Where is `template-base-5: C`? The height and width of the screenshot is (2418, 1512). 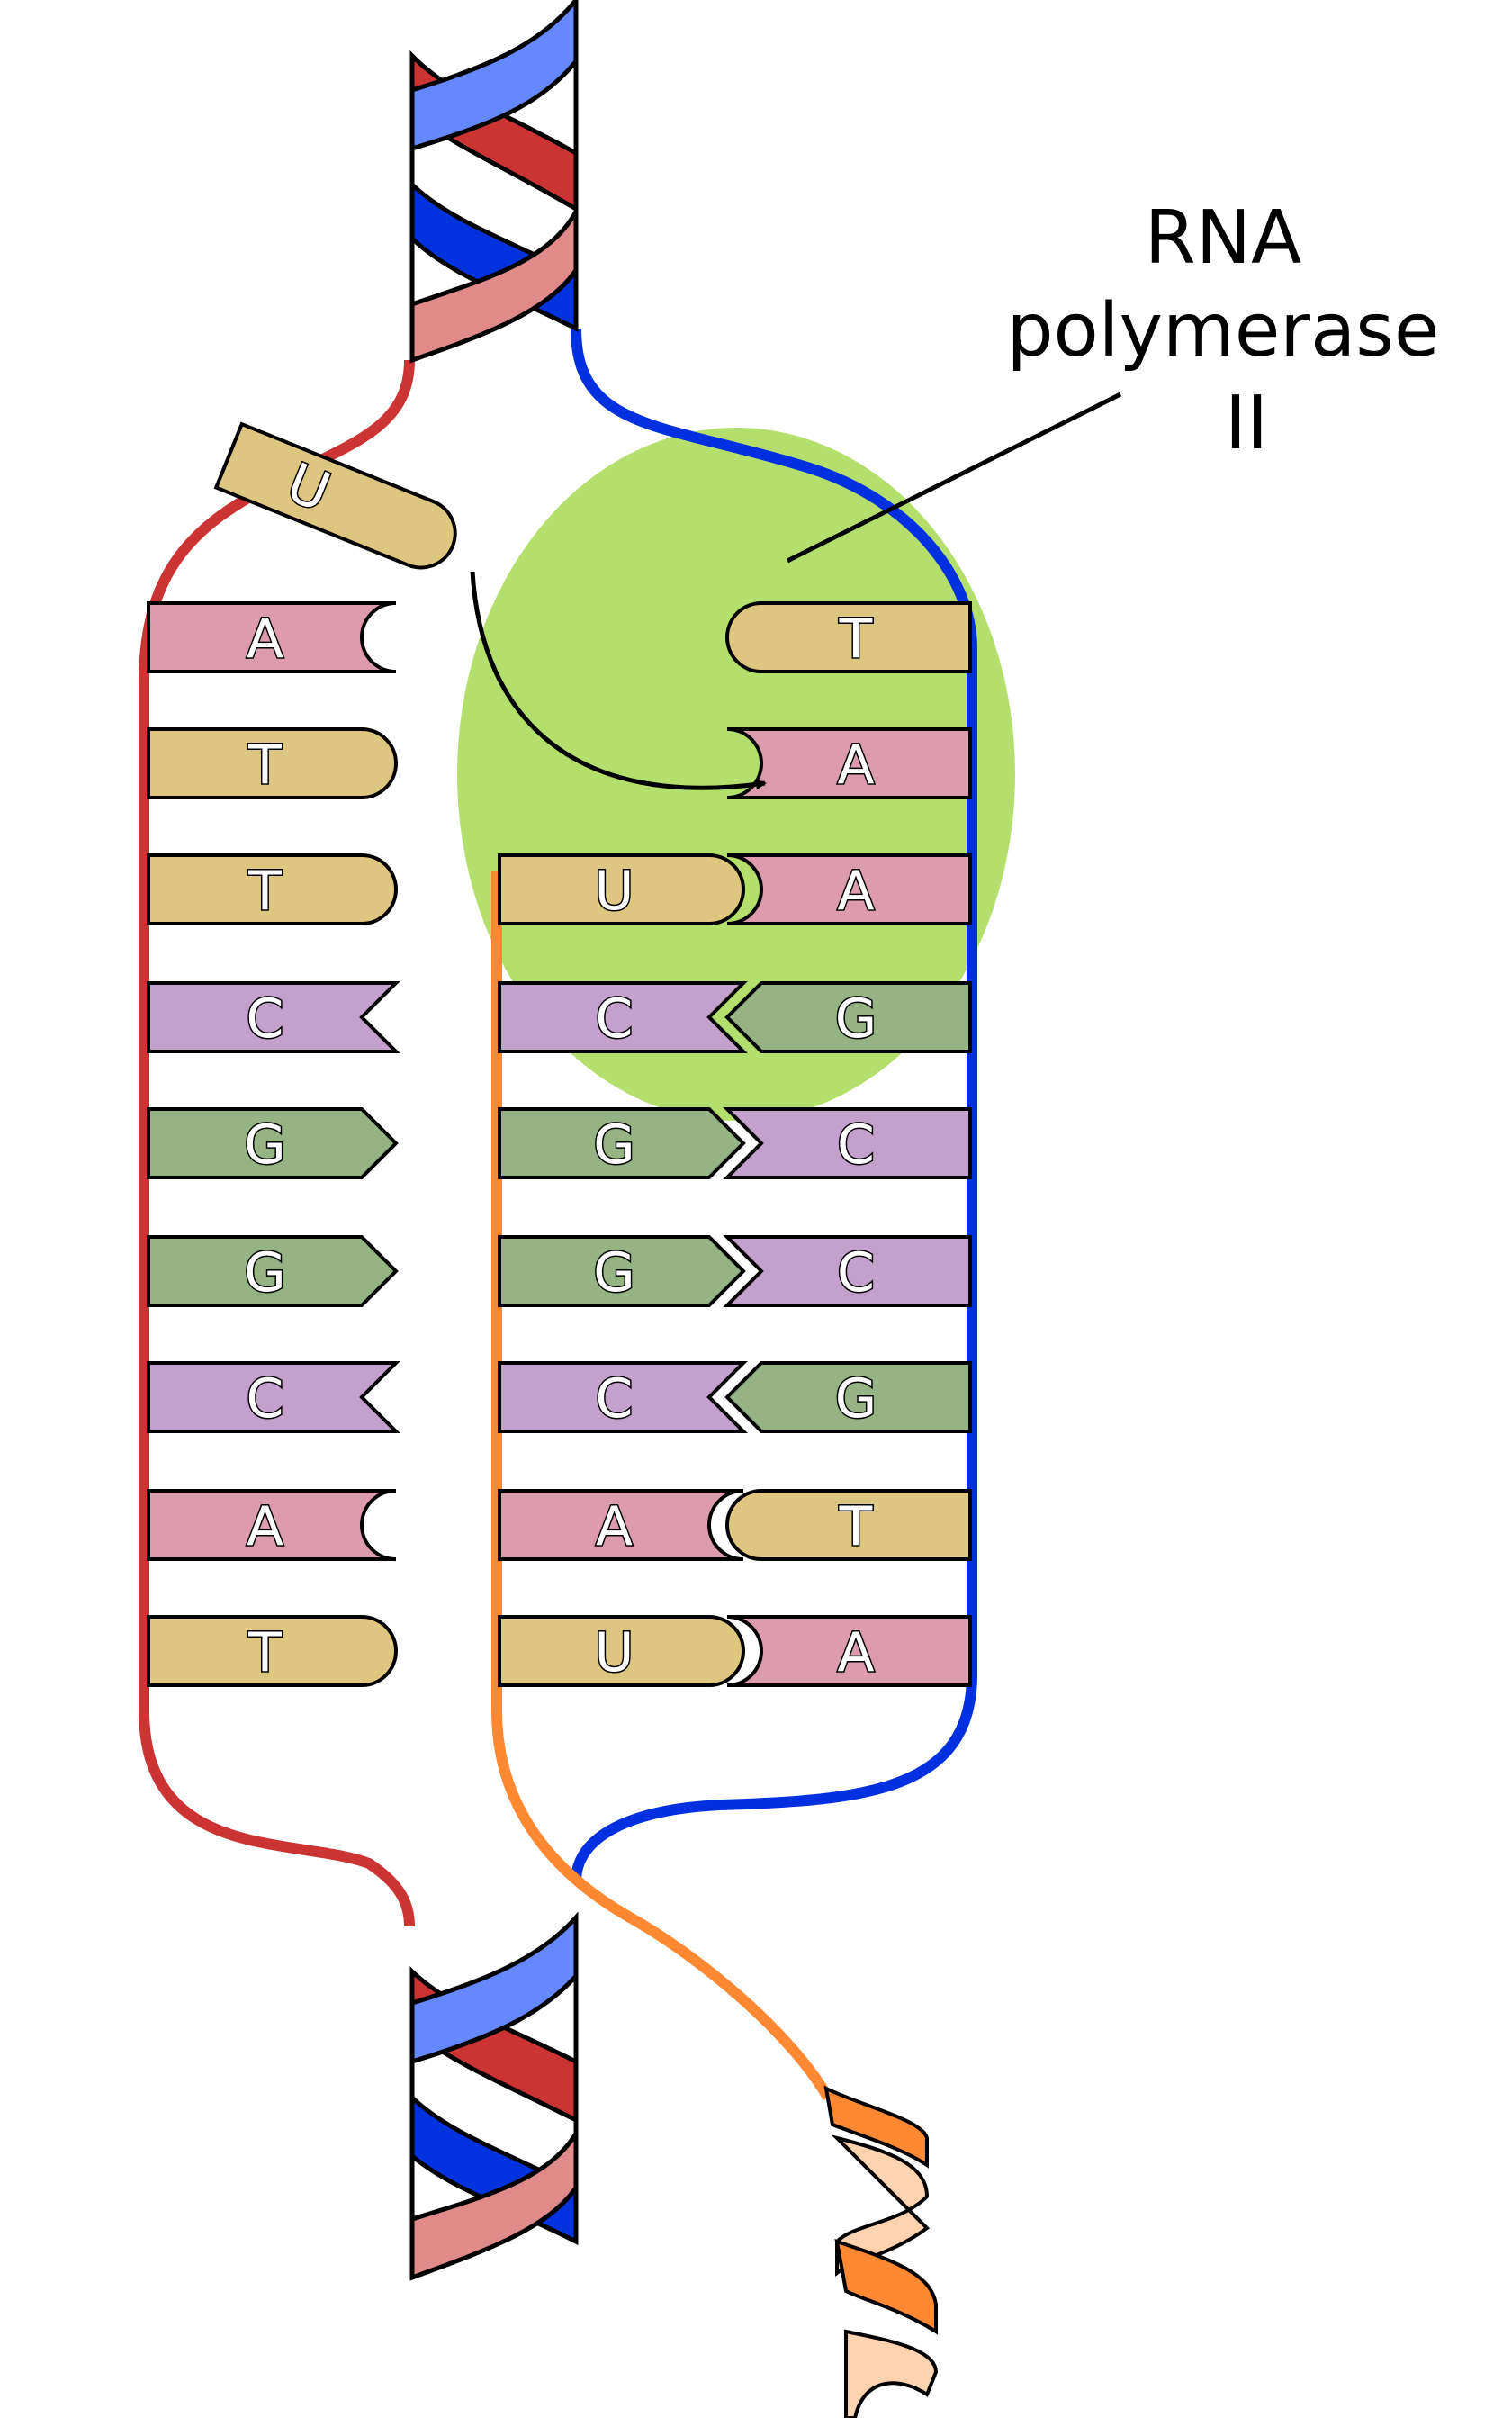
template-base-5: C is located at coordinates (848, 1143).